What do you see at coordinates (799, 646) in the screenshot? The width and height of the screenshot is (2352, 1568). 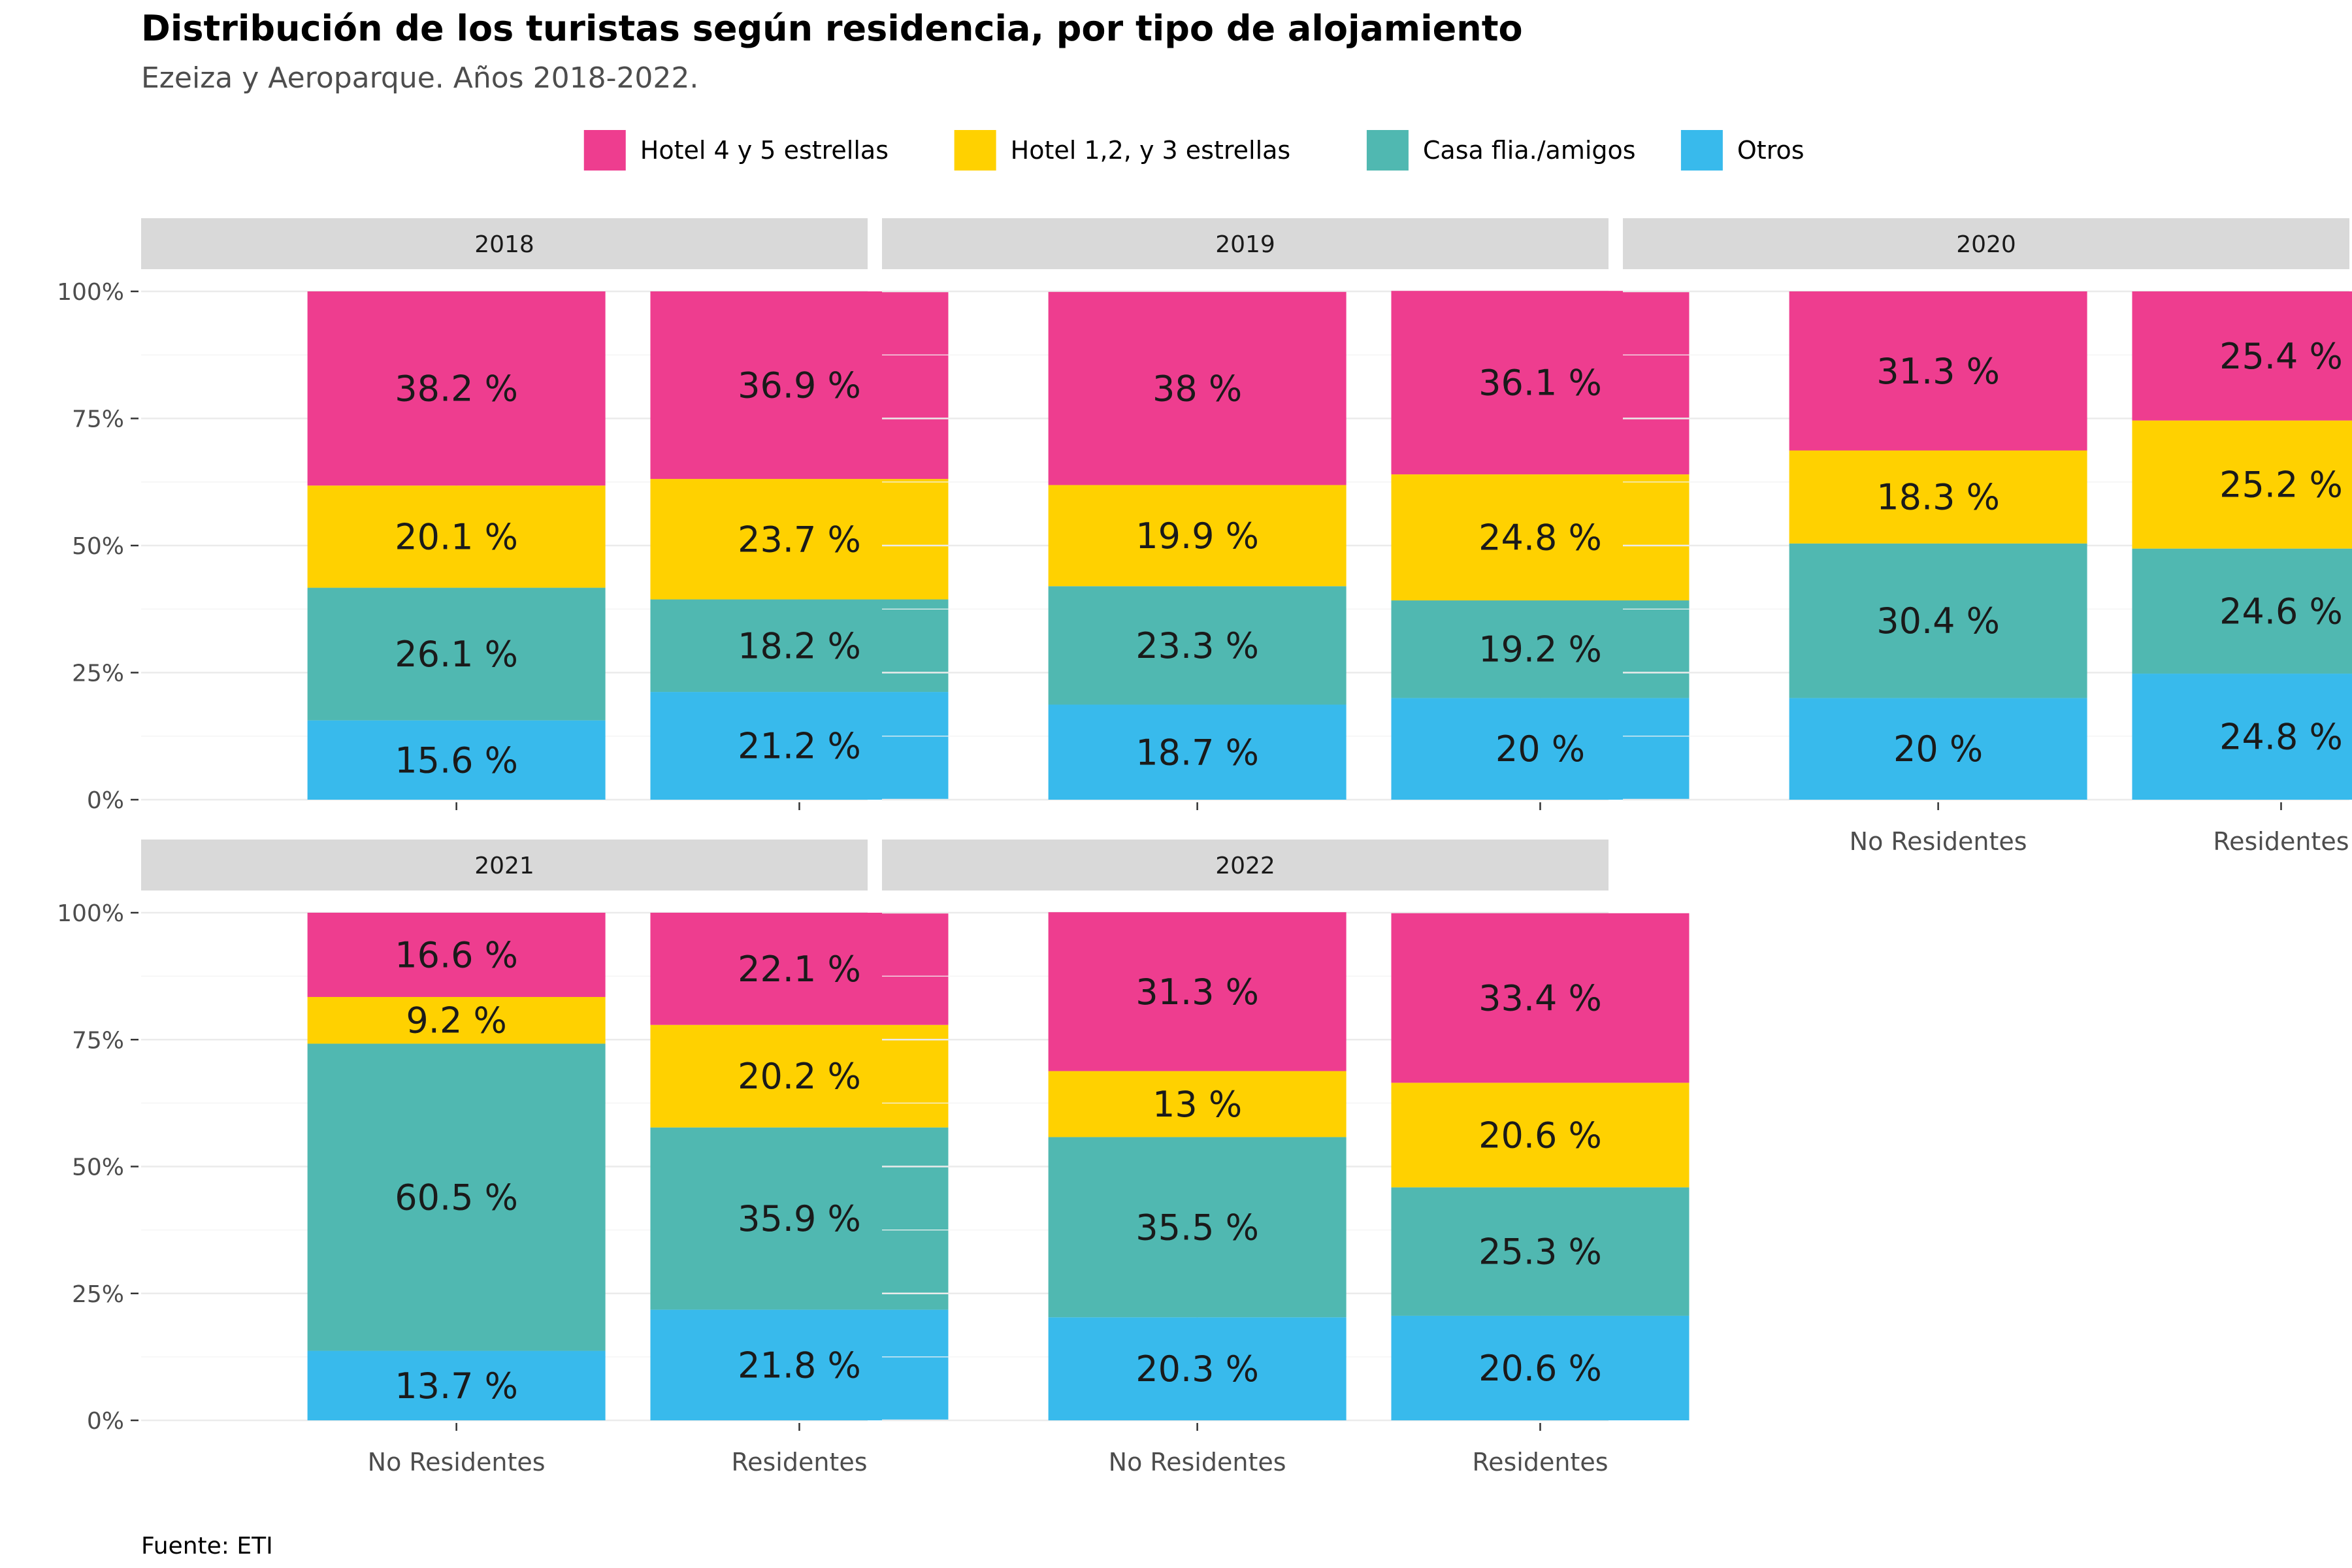 I see `bar-2018-residentes-casa-flia-amigos` at bounding box center [799, 646].